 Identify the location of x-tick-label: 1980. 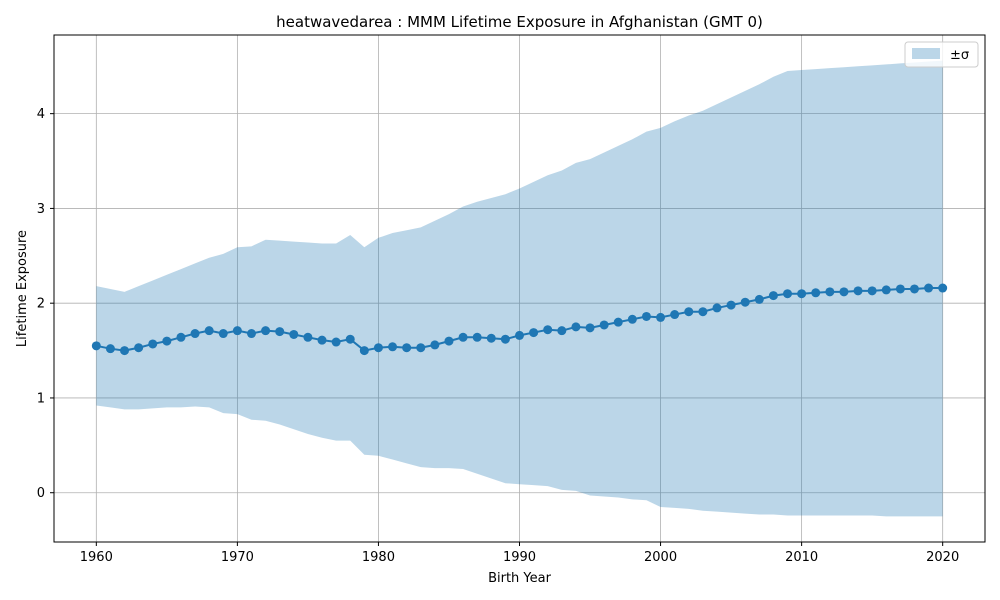
(378, 557).